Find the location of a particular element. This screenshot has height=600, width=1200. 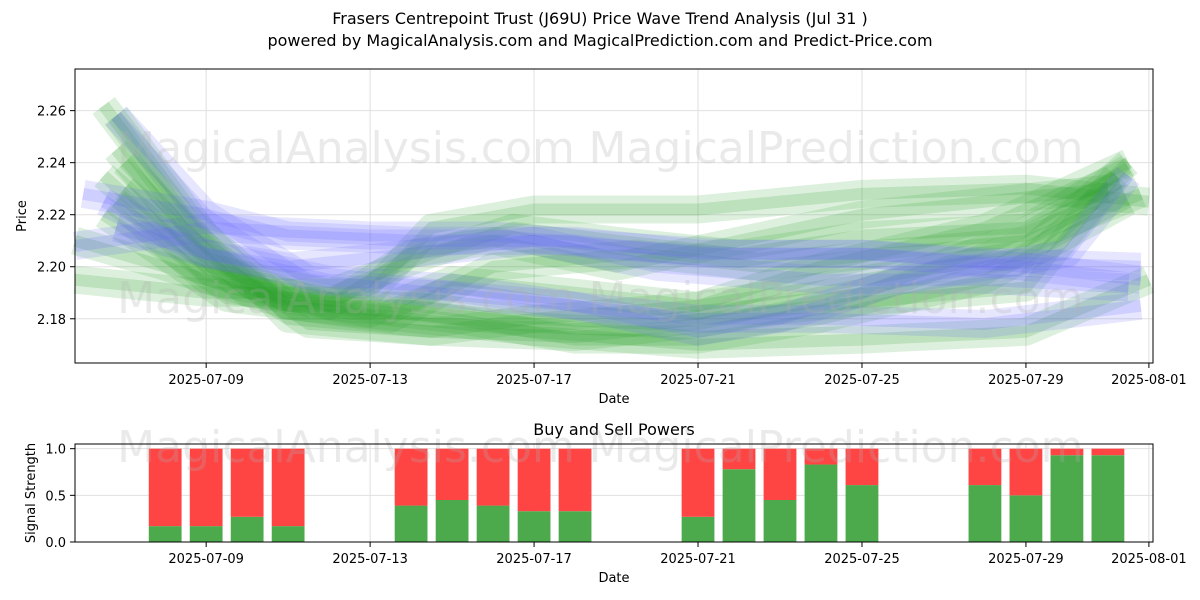

bottom-x-tick-label: 2025-07-17 is located at coordinates (534, 559).